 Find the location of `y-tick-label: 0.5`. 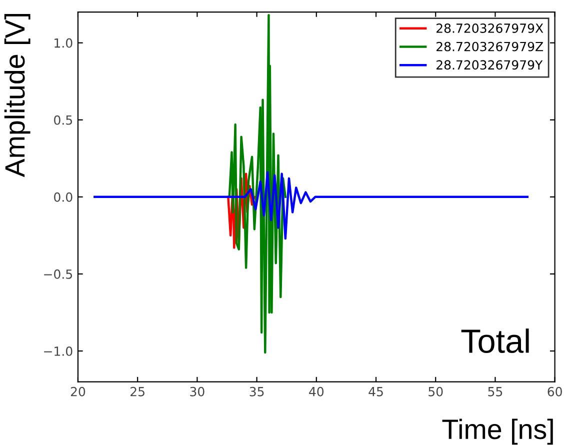

y-tick-label: 0.5 is located at coordinates (63, 120).